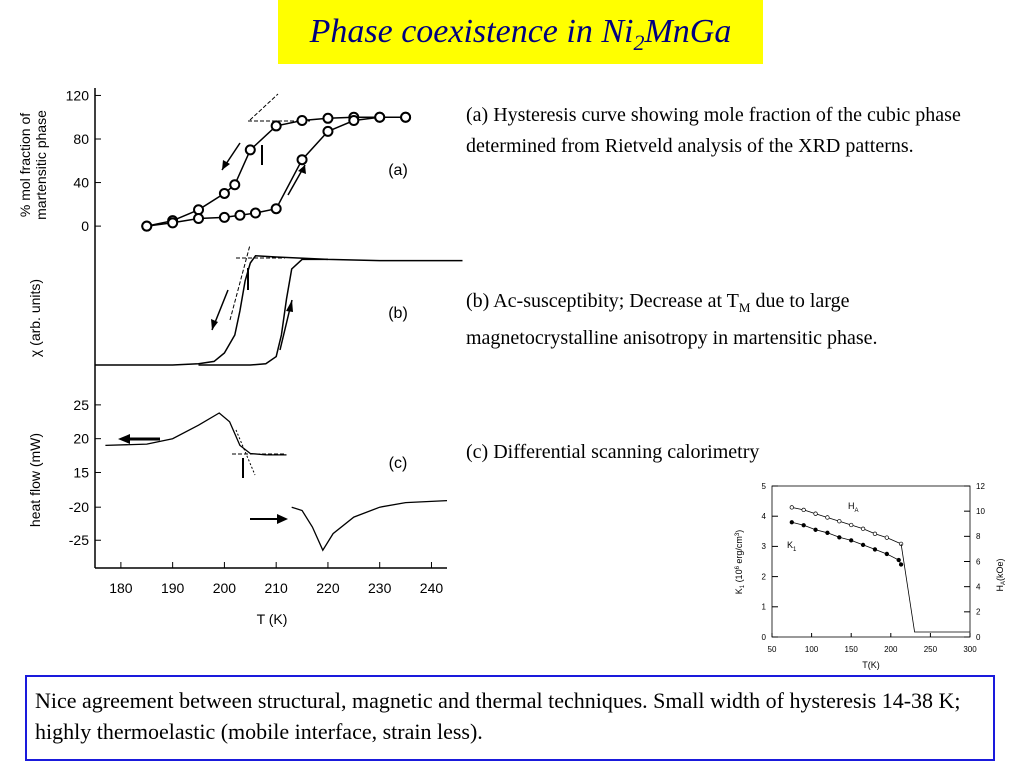  I want to click on title-sub: 2, so click(639, 42).